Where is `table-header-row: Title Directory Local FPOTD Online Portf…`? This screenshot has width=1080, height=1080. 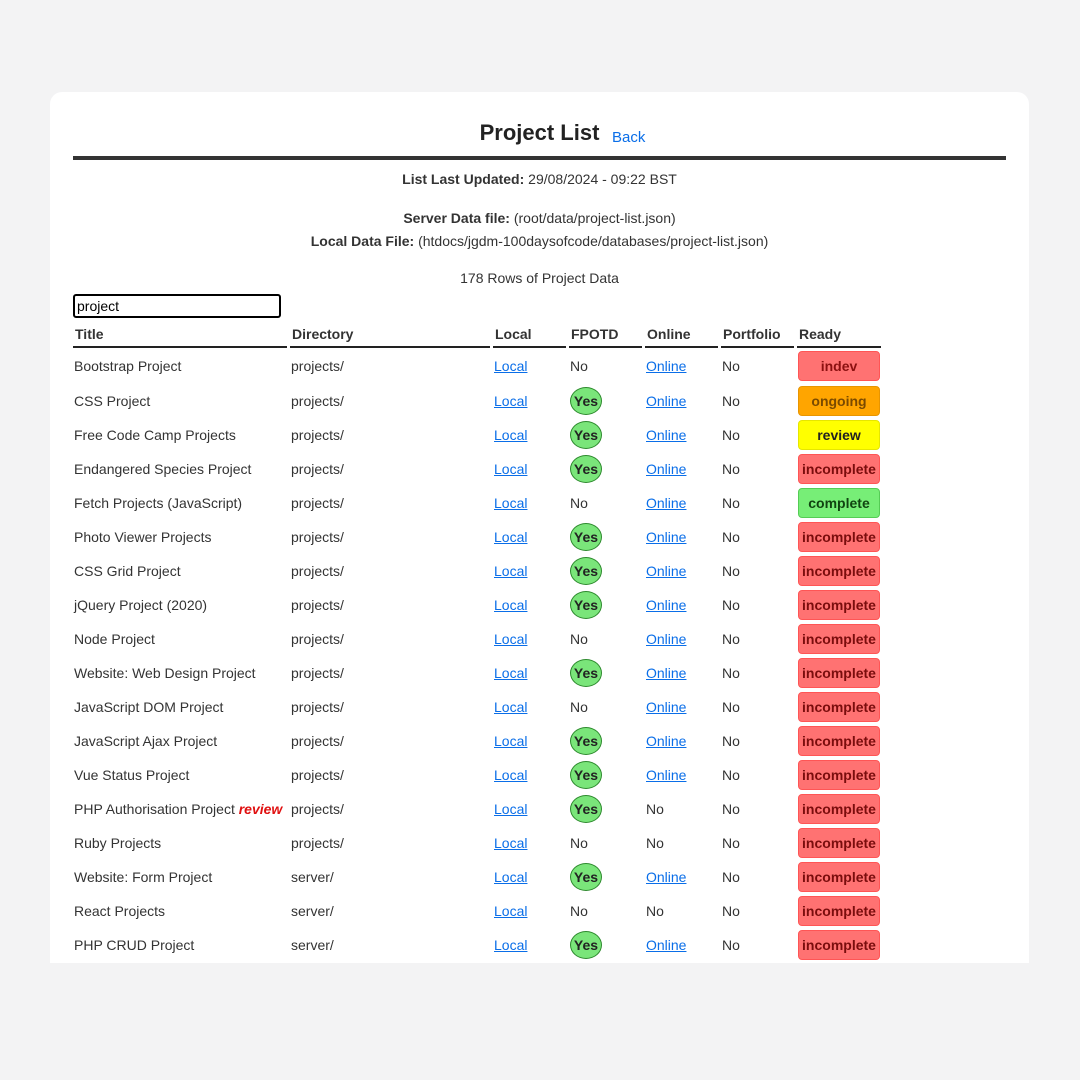
table-header-row: Title Directory Local FPOTD Online Portf… is located at coordinates (477, 334).